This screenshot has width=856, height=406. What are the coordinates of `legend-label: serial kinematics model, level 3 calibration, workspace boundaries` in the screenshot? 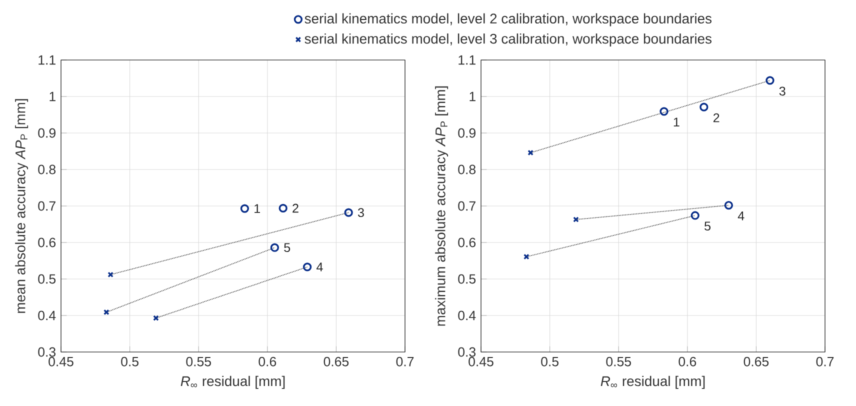 It's located at (508, 39).